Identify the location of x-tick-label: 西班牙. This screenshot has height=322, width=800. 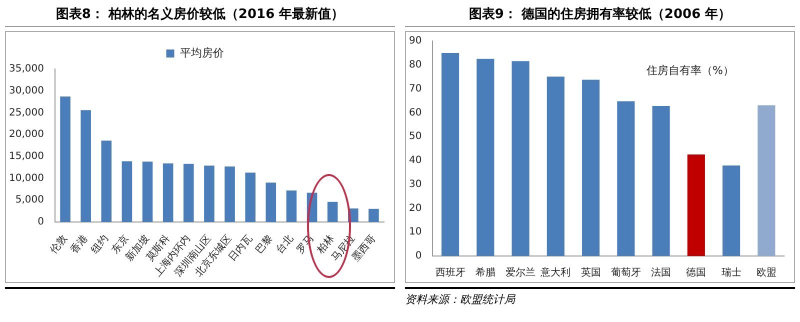
(450, 272).